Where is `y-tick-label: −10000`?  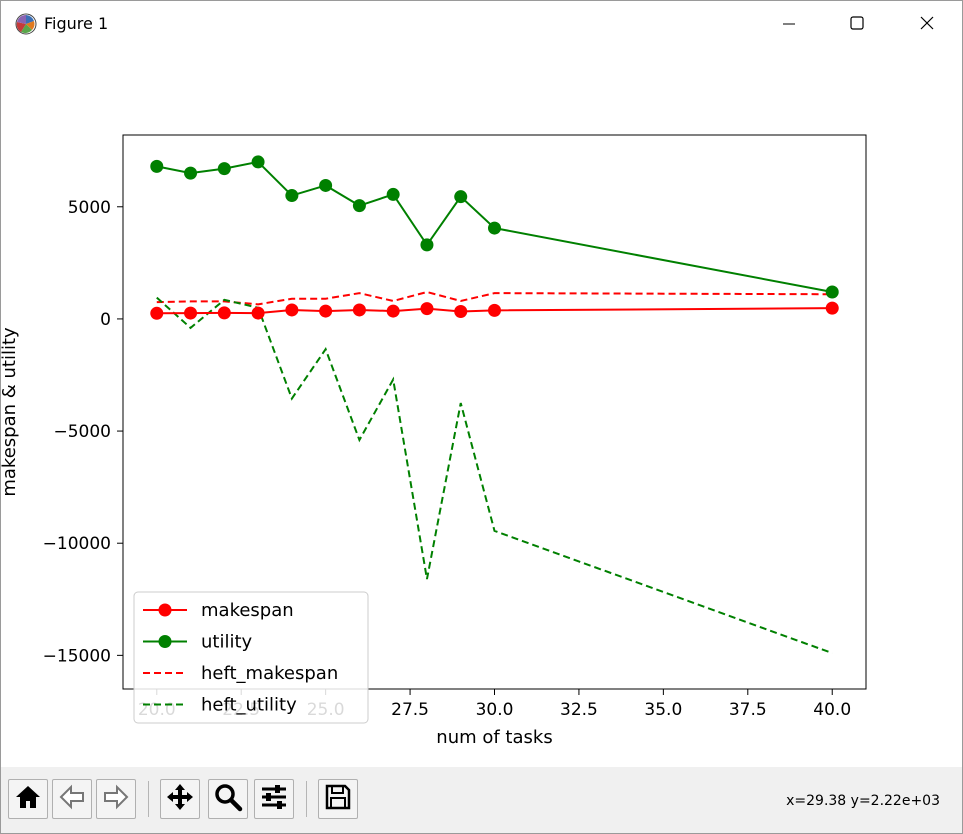
y-tick-label: −10000 is located at coordinates (77, 544).